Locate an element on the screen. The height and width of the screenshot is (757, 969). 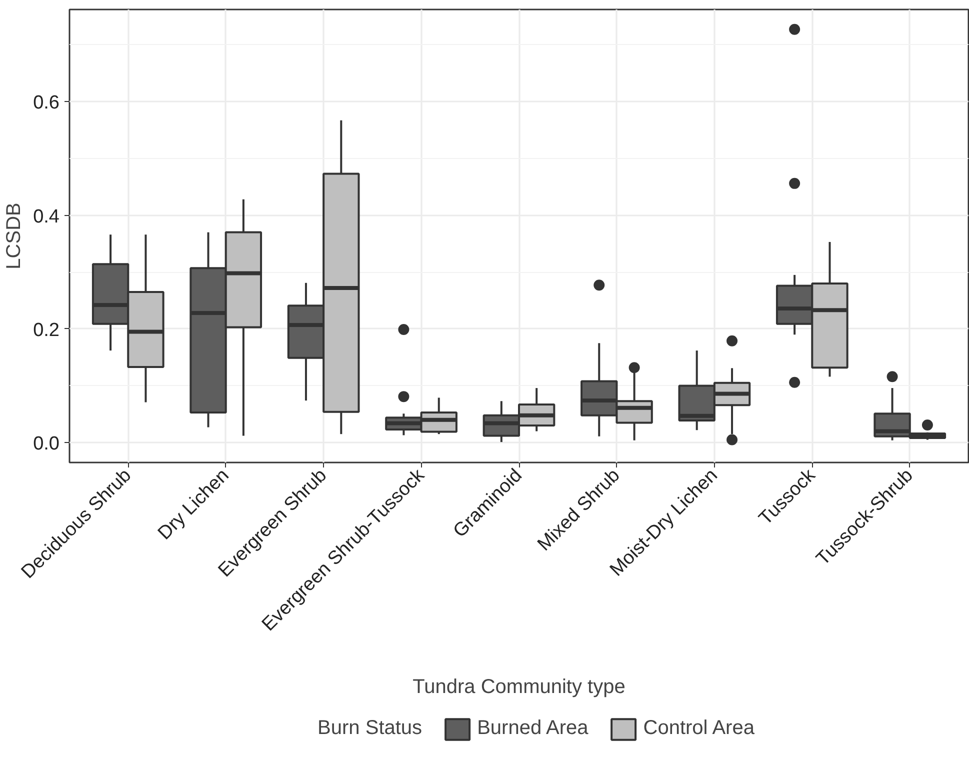
y-axis-title: LCSDB is located at coordinates (14, 236).